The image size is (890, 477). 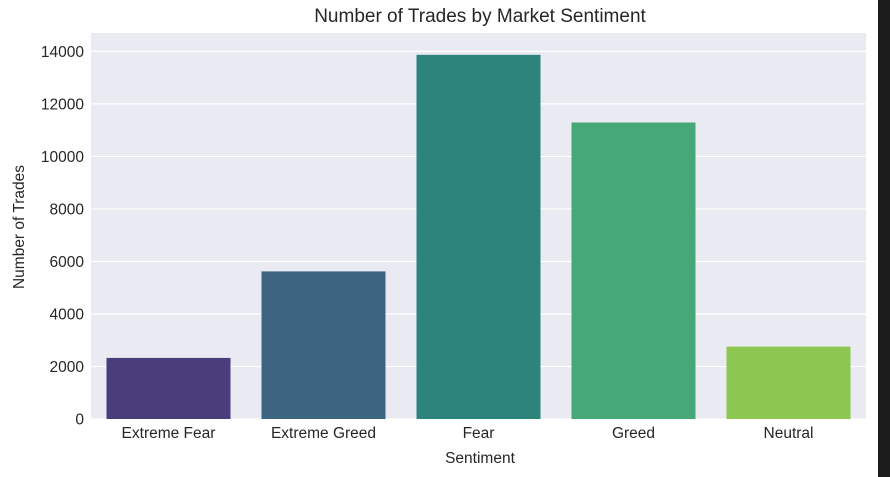 What do you see at coordinates (168, 388) in the screenshot?
I see `bar-extreme-fear` at bounding box center [168, 388].